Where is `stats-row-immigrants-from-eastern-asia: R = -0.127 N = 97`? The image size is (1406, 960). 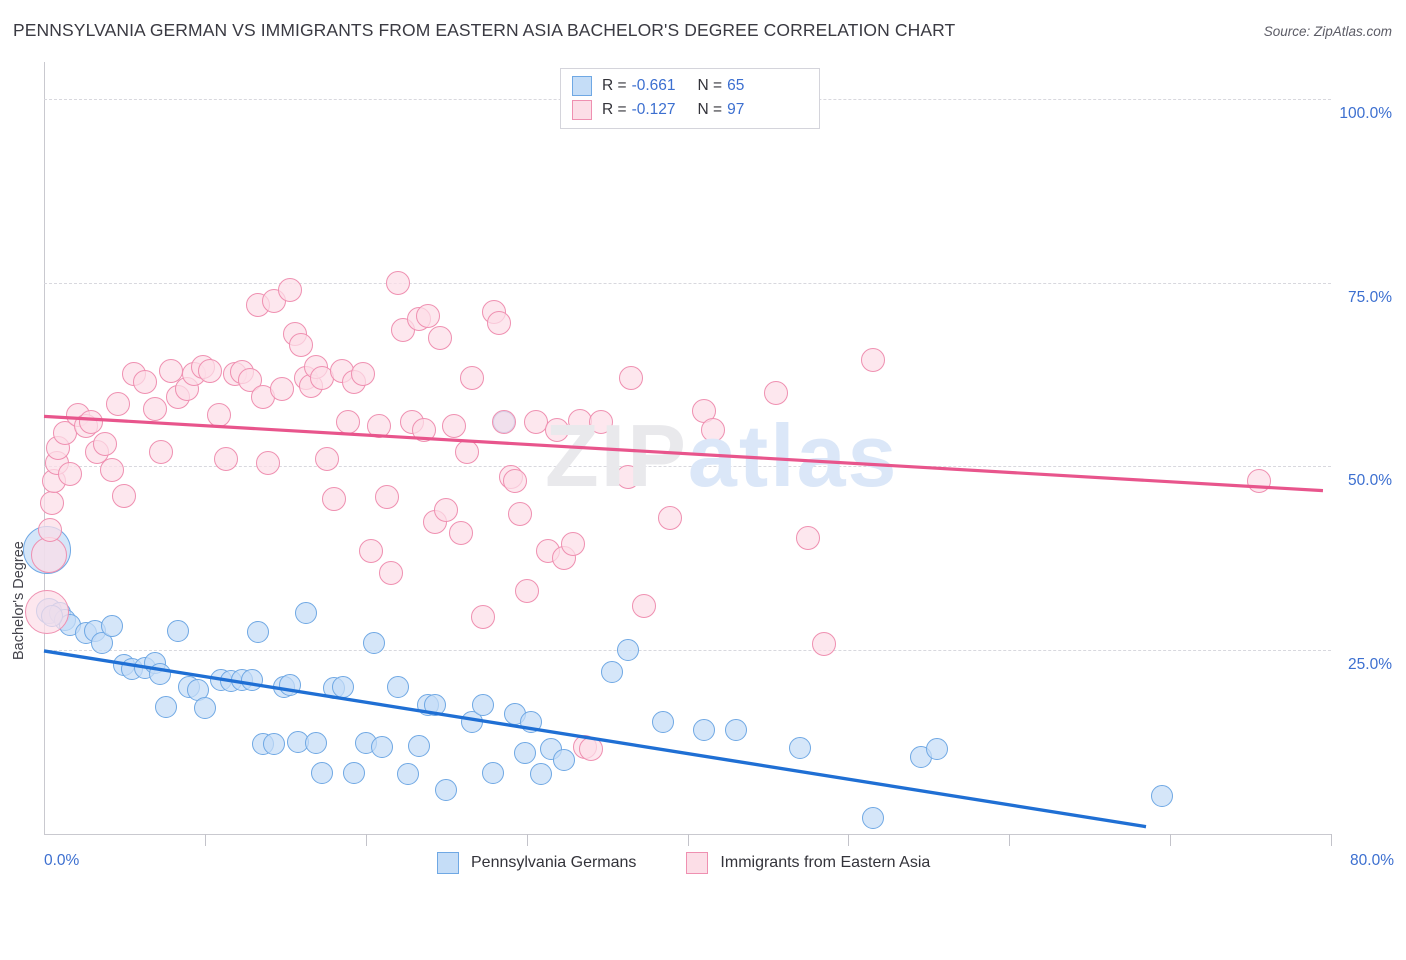
stats-row-immigrants-from-eastern-asia: R = -0.127 N = 97 is located at coordinates (658, 110).